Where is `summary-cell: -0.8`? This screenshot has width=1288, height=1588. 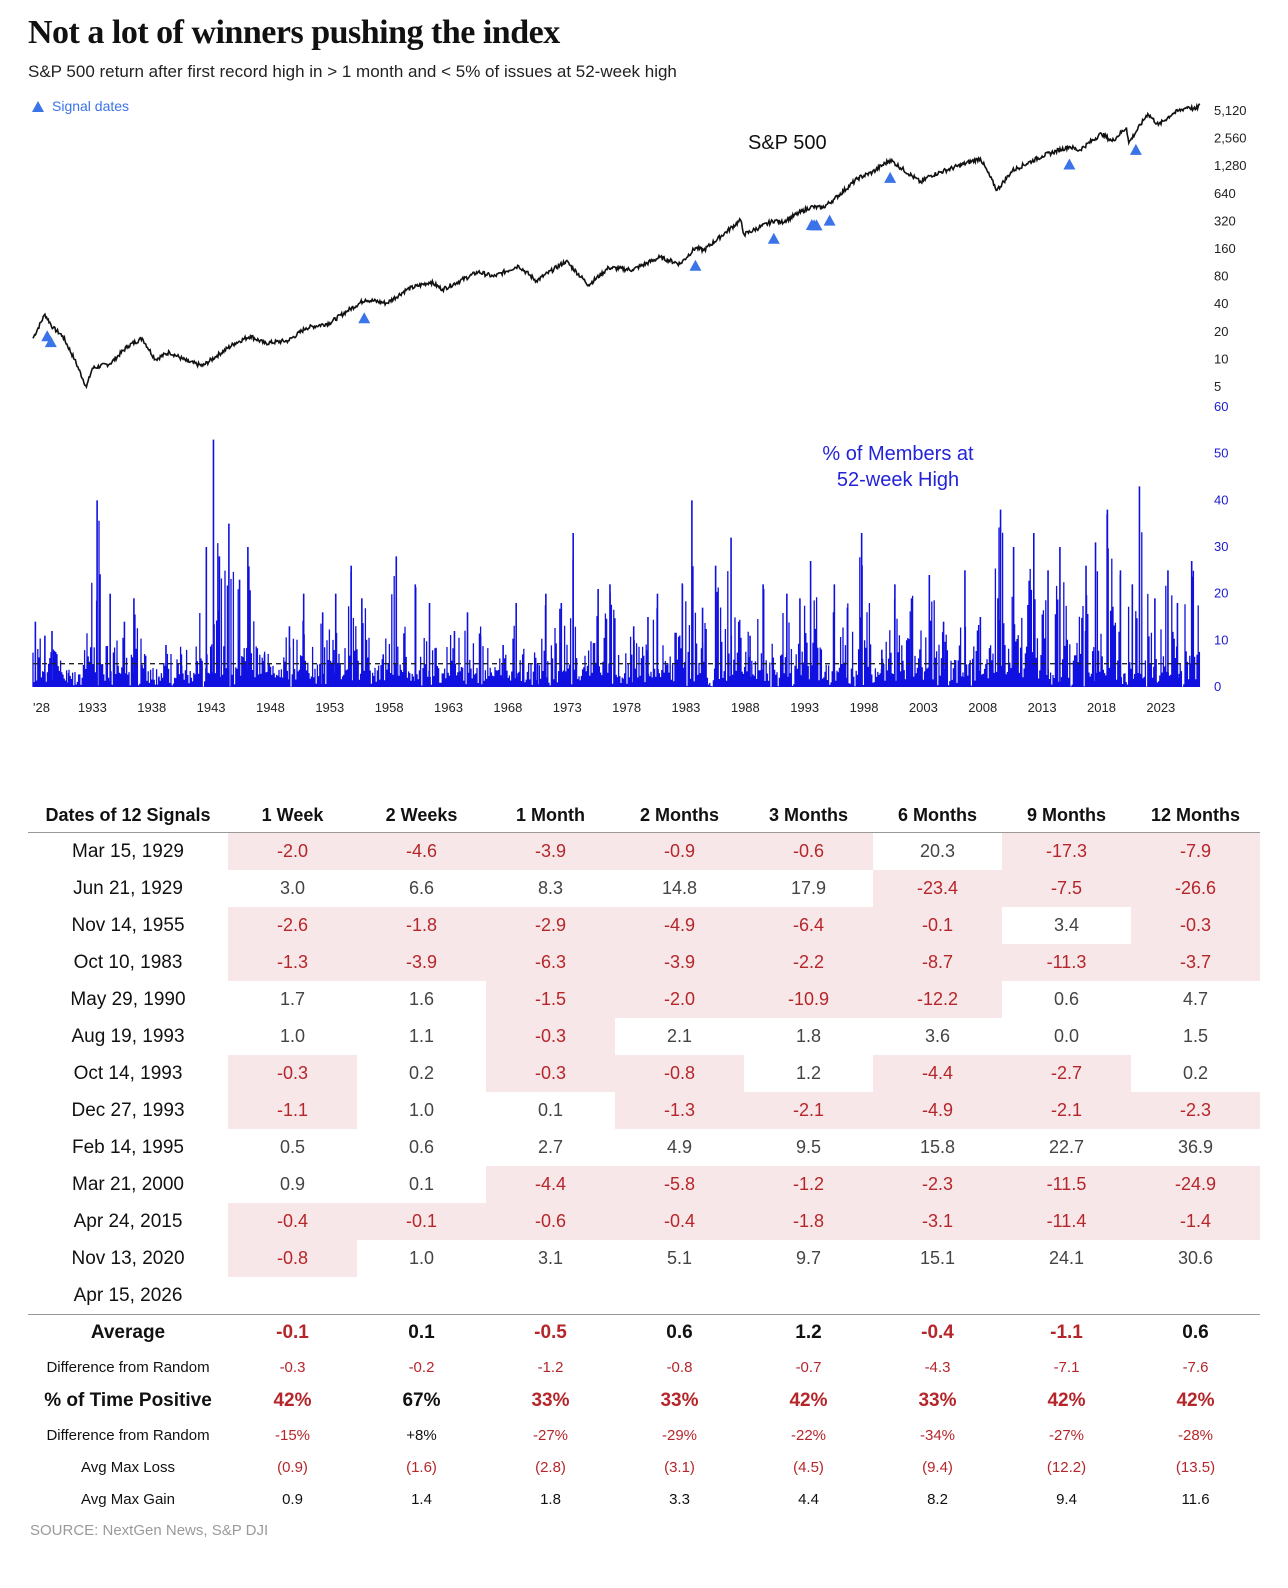
summary-cell: -0.8 is located at coordinates (679, 1367).